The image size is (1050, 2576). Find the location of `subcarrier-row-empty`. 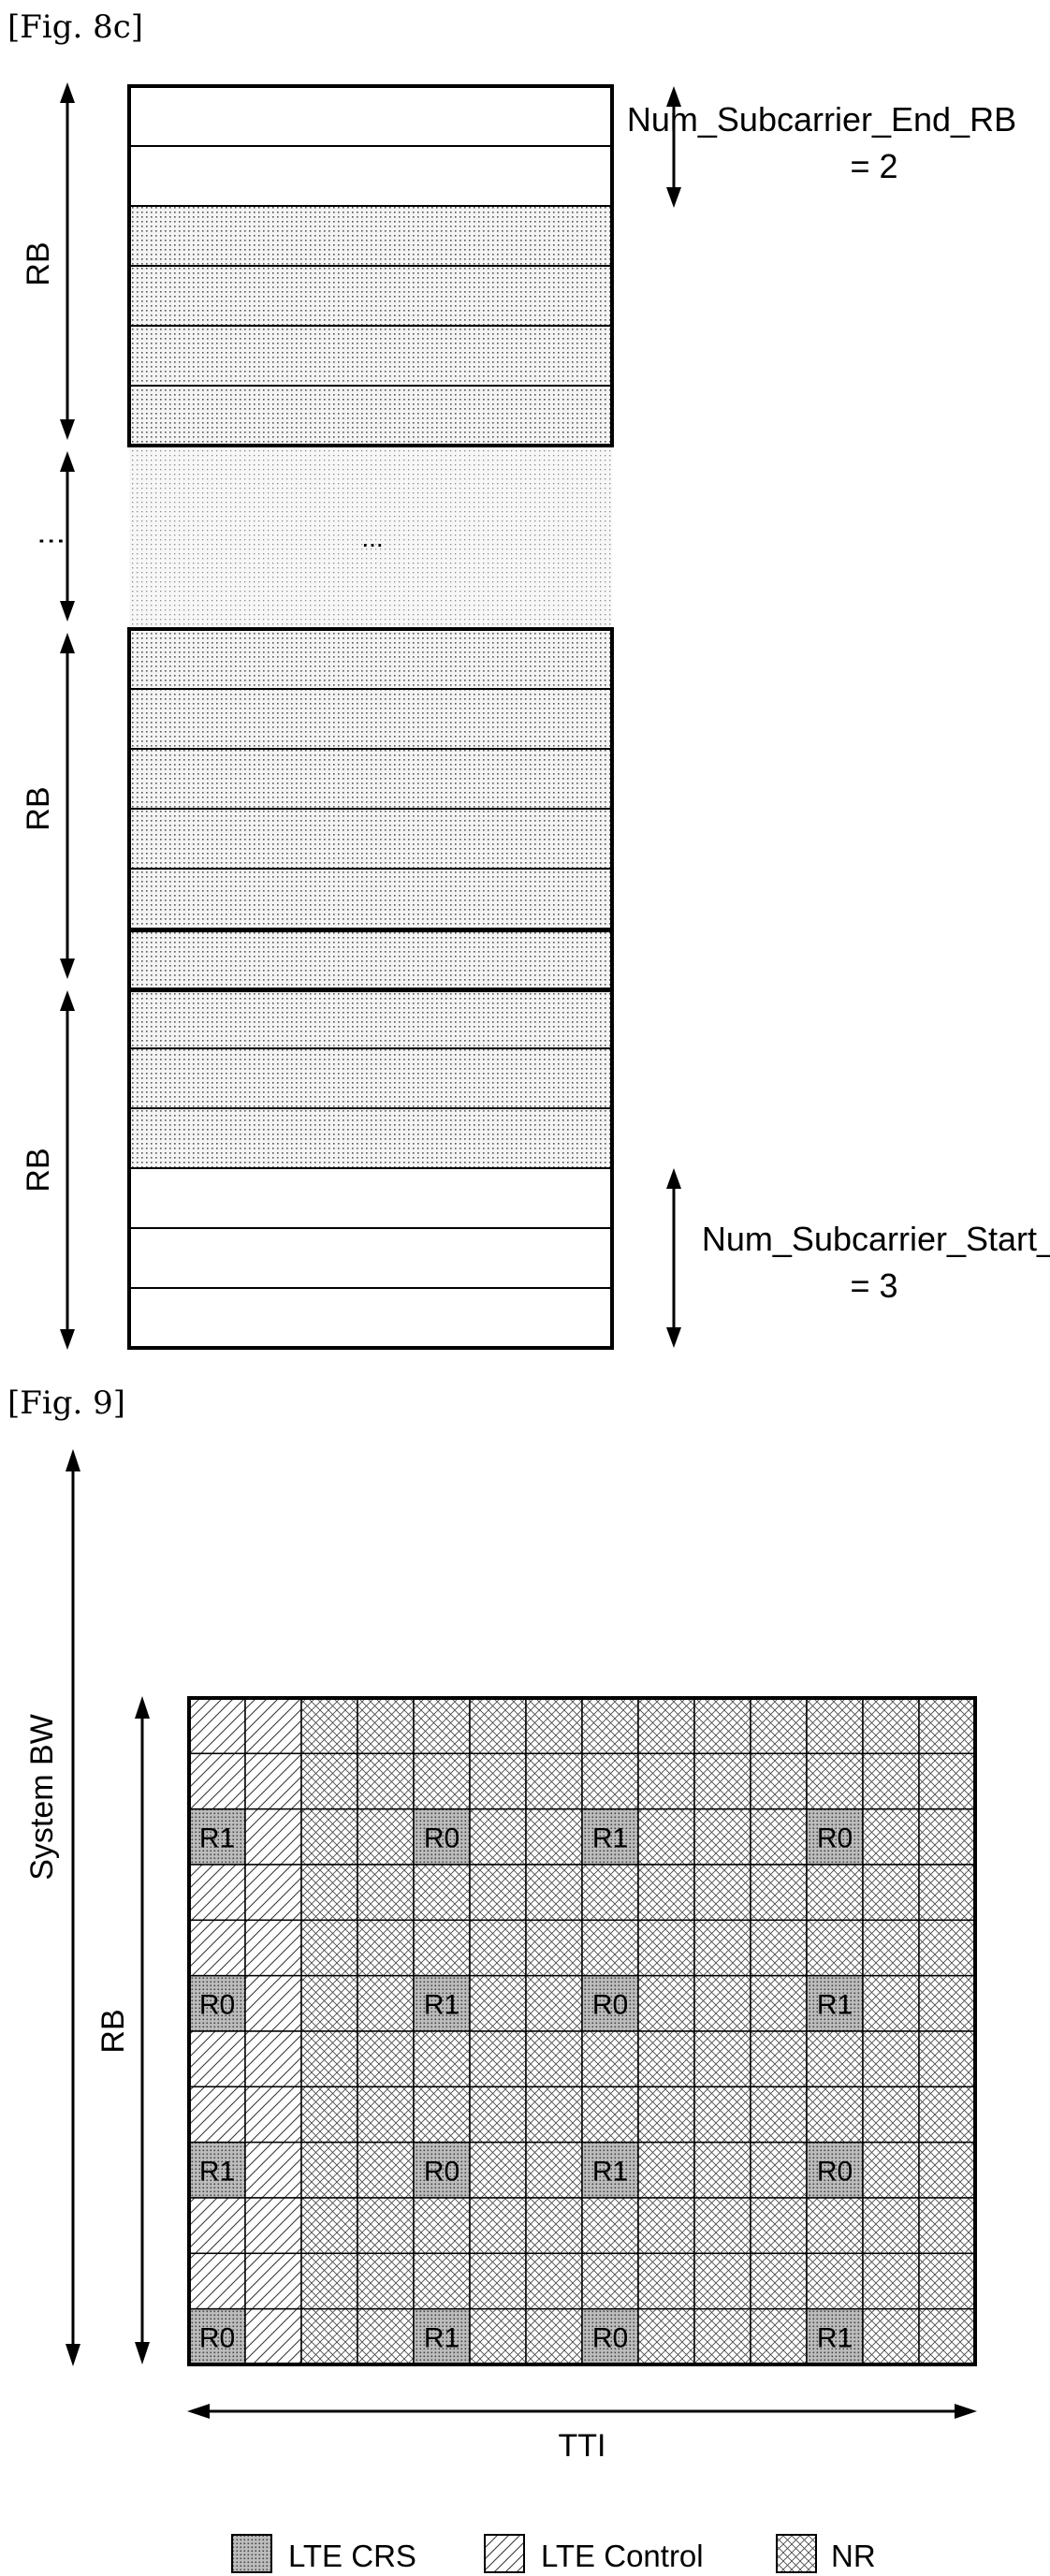

subcarrier-row-empty is located at coordinates (370, 176).